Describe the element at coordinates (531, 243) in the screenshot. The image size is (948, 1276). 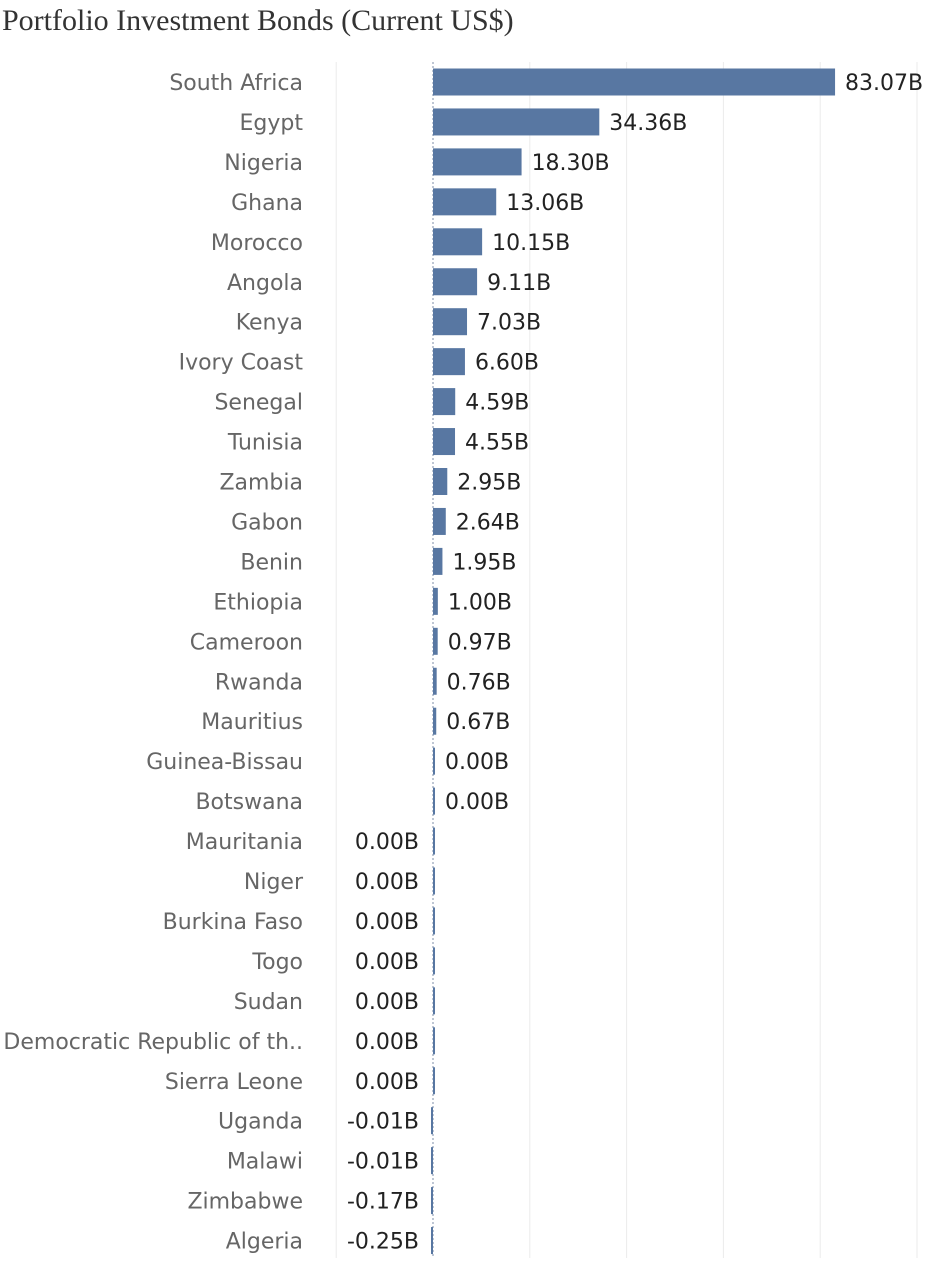
I see `value-label: 10.15B` at that location.